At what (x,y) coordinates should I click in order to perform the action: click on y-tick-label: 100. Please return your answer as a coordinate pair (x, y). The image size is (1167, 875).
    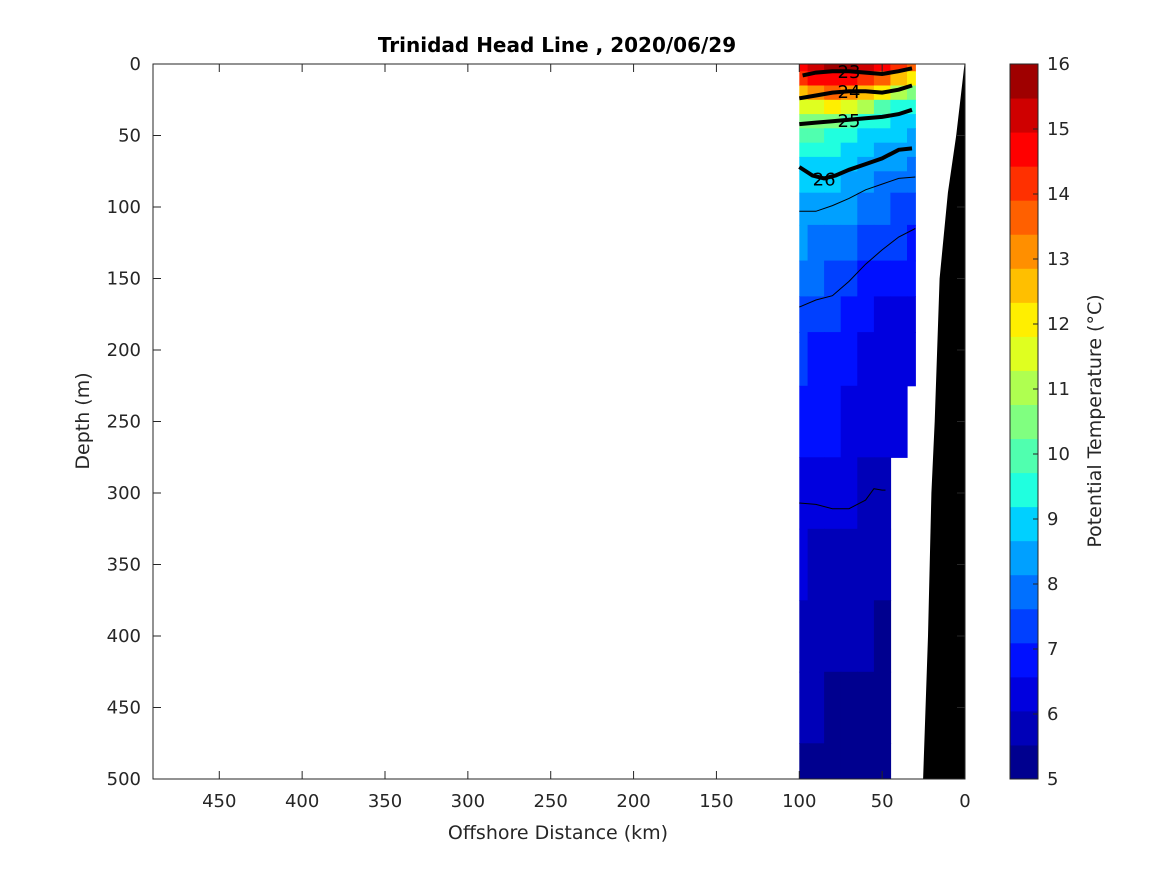
    Looking at the image, I should click on (124, 207).